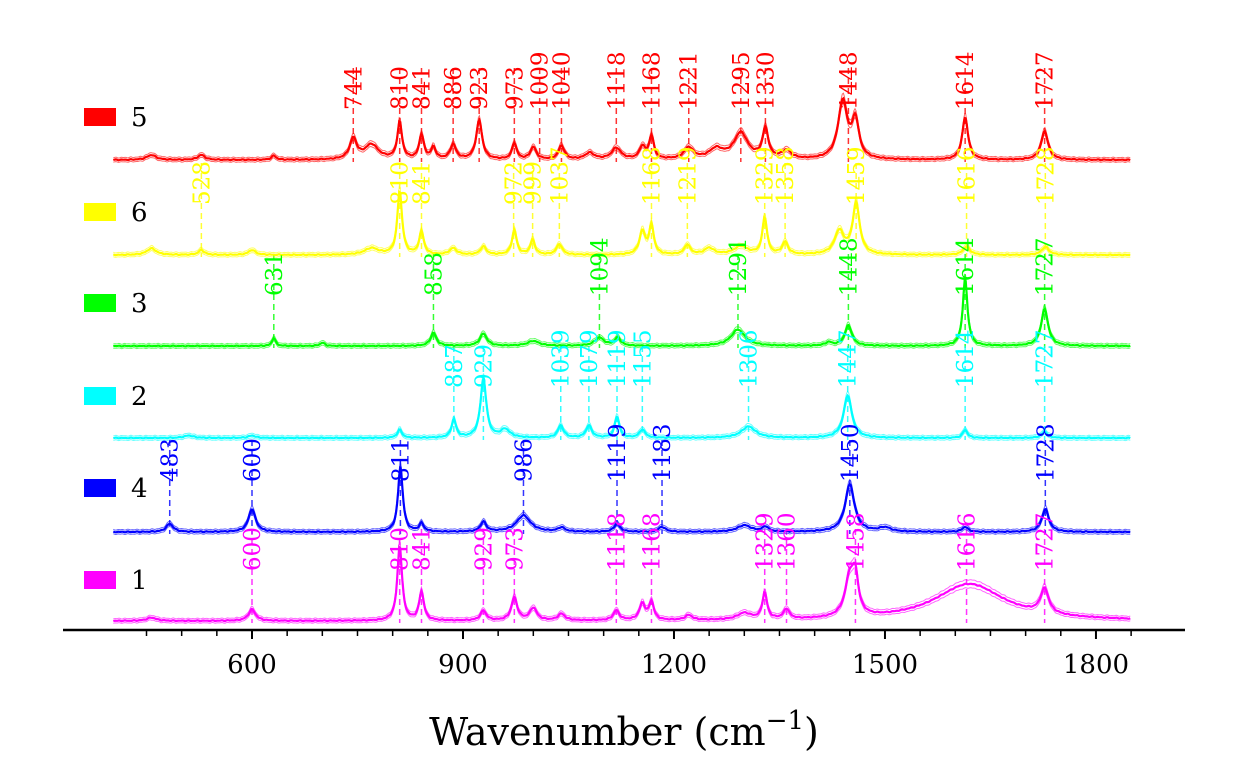 This screenshot has width=1245, height=769. What do you see at coordinates (139, 581) in the screenshot?
I see `legend-label: 1` at bounding box center [139, 581].